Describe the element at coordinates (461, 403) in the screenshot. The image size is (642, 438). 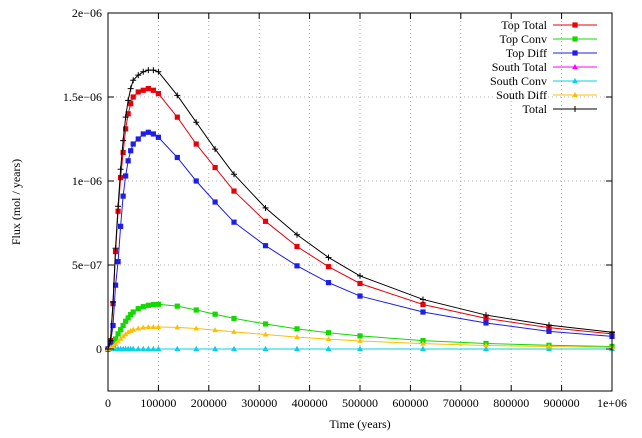
I see `x-tick-label: 700000` at that location.